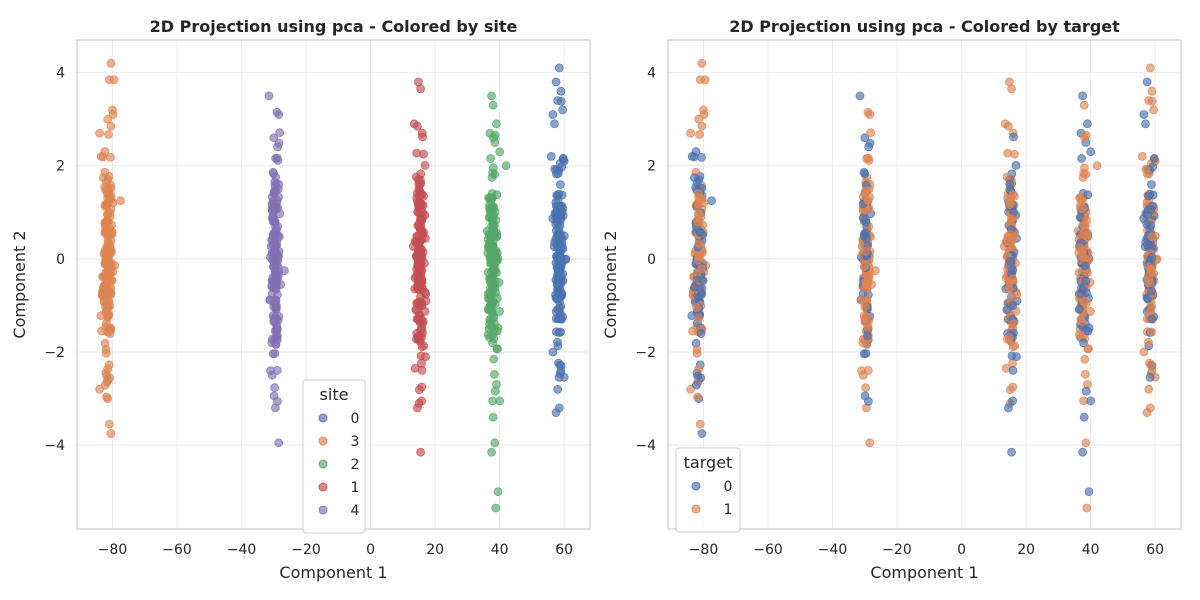 This screenshot has width=1200, height=600. Describe the element at coordinates (334, 394) in the screenshot. I see `legend-title: site` at that location.